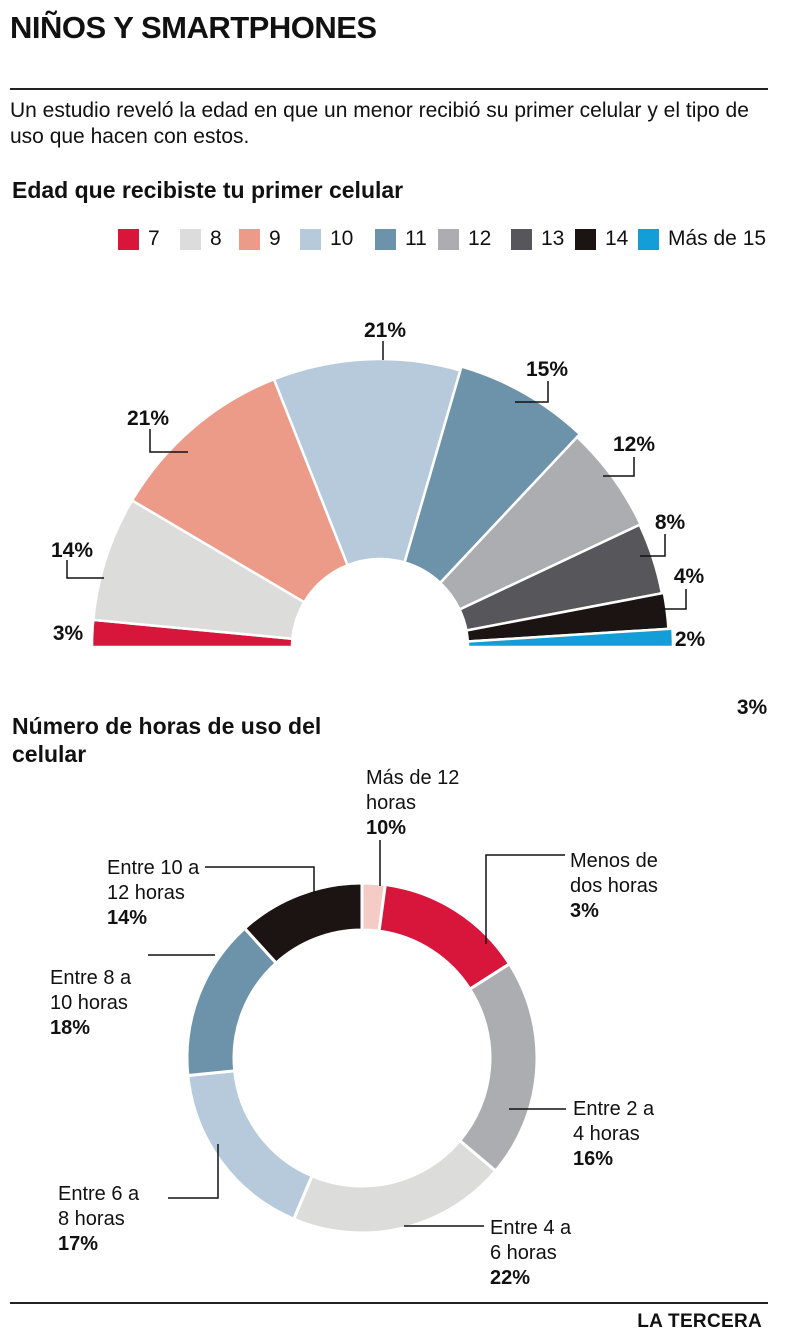  Describe the element at coordinates (216, 238) in the screenshot. I see `legend-label: 8` at that location.